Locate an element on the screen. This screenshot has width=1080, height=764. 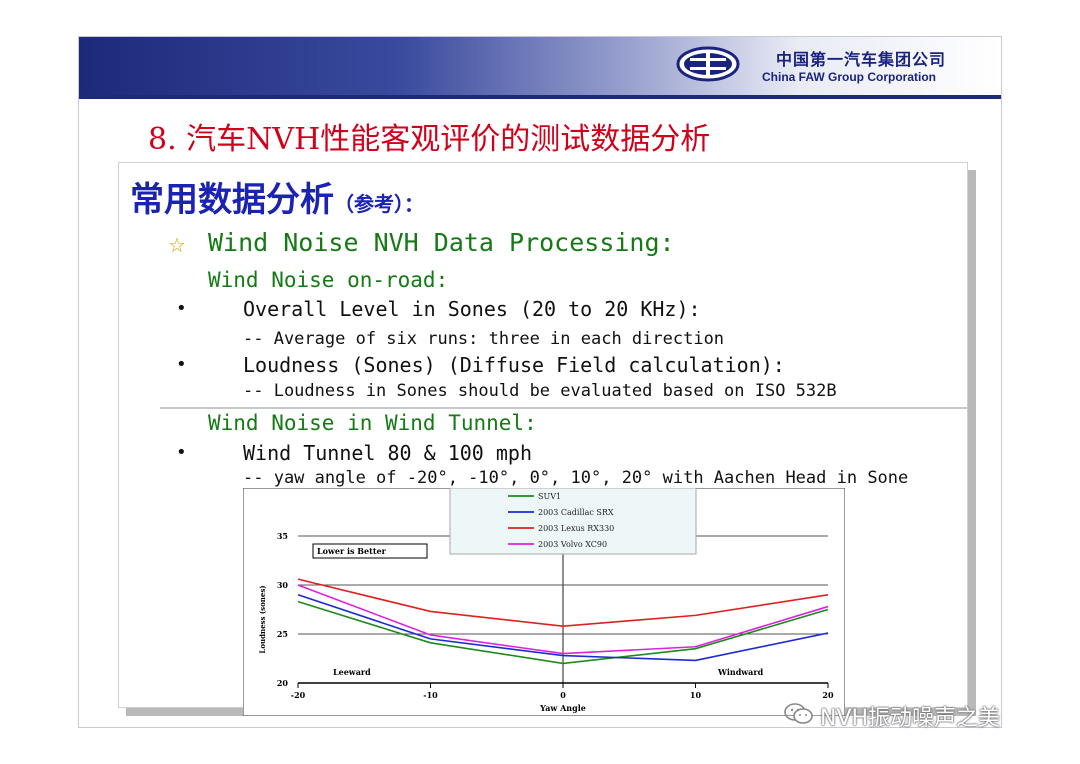
company-name-en: China FAW Group Corporation is located at coordinates (849, 77).